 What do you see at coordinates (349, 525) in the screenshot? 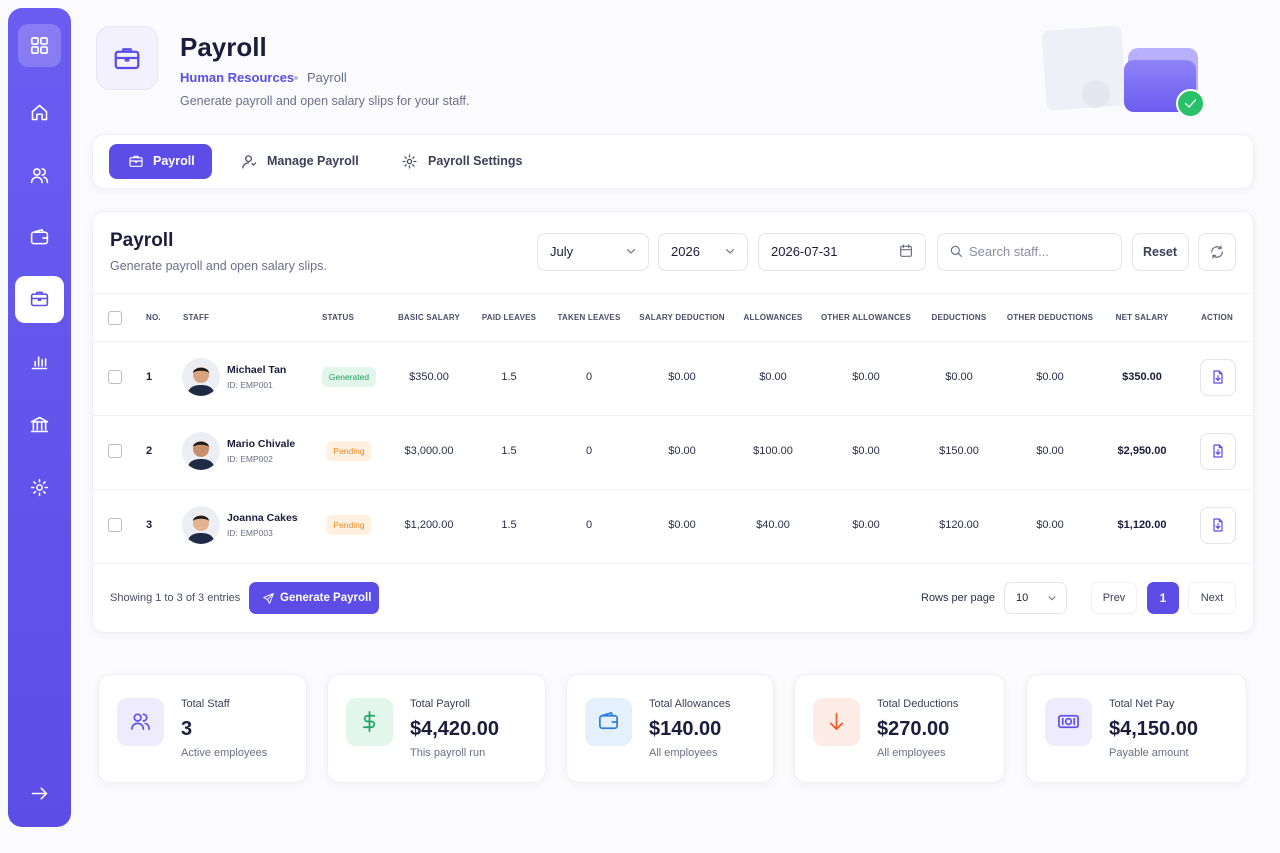
I see `status-badge: Pending` at bounding box center [349, 525].